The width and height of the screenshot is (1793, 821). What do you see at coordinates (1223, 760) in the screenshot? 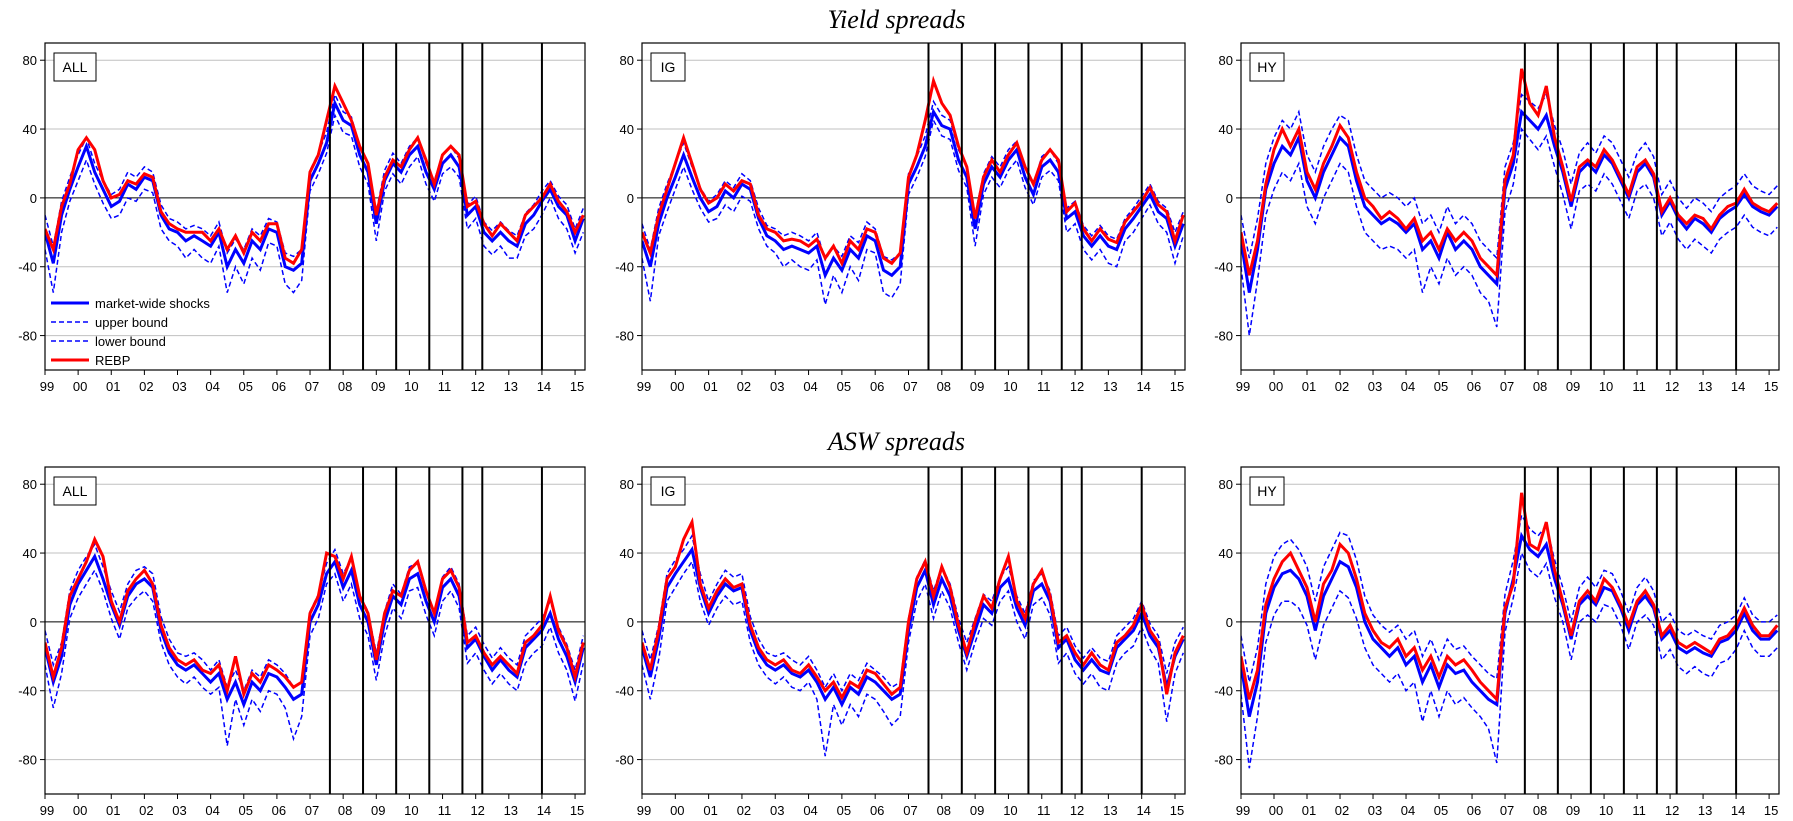
I see `panel-asw-hy-ytick-label: -80` at bounding box center [1223, 760].